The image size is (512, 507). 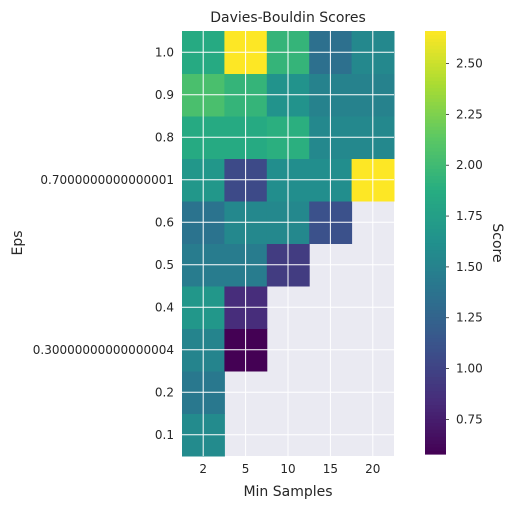 What do you see at coordinates (497, 242) in the screenshot?
I see `colorbar-label: Score` at bounding box center [497, 242].